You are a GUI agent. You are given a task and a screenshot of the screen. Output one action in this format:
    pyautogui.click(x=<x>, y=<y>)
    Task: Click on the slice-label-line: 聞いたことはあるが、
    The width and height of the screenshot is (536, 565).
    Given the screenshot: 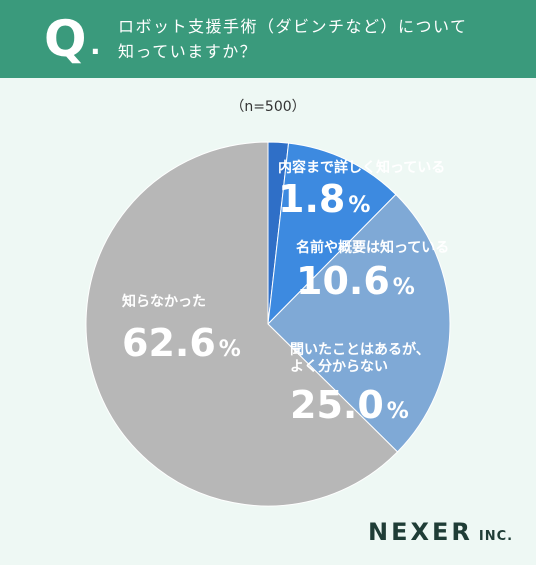 What is the action you would take?
    pyautogui.click(x=360, y=349)
    